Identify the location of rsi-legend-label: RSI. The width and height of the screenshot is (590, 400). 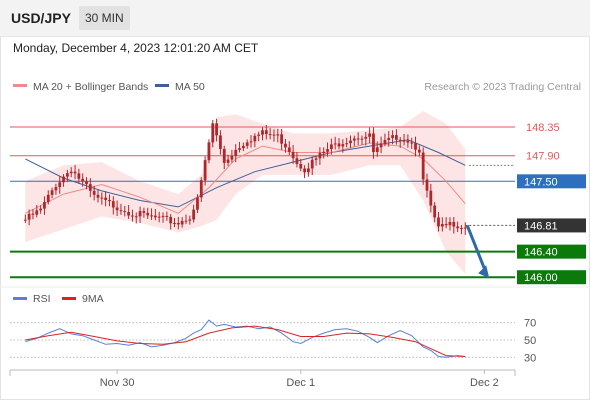
(42, 299).